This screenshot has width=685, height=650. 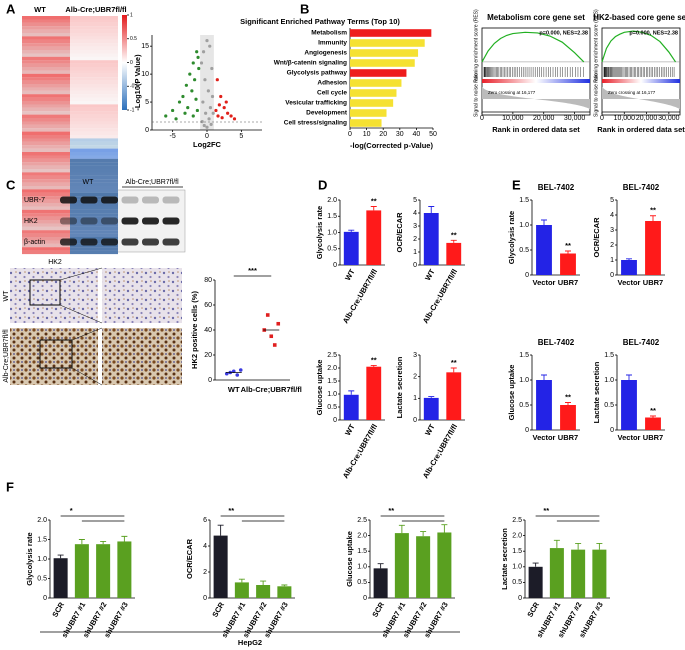 I want to click on zoom-line, so click(x=81, y=314).